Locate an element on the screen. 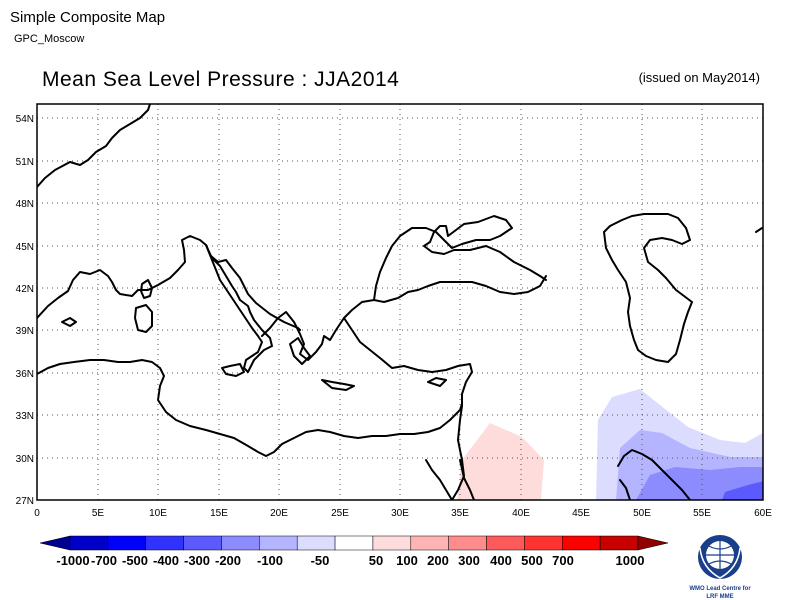 The height and width of the screenshot is (600, 800). lon-tick-label: 55E is located at coordinates (702, 513).